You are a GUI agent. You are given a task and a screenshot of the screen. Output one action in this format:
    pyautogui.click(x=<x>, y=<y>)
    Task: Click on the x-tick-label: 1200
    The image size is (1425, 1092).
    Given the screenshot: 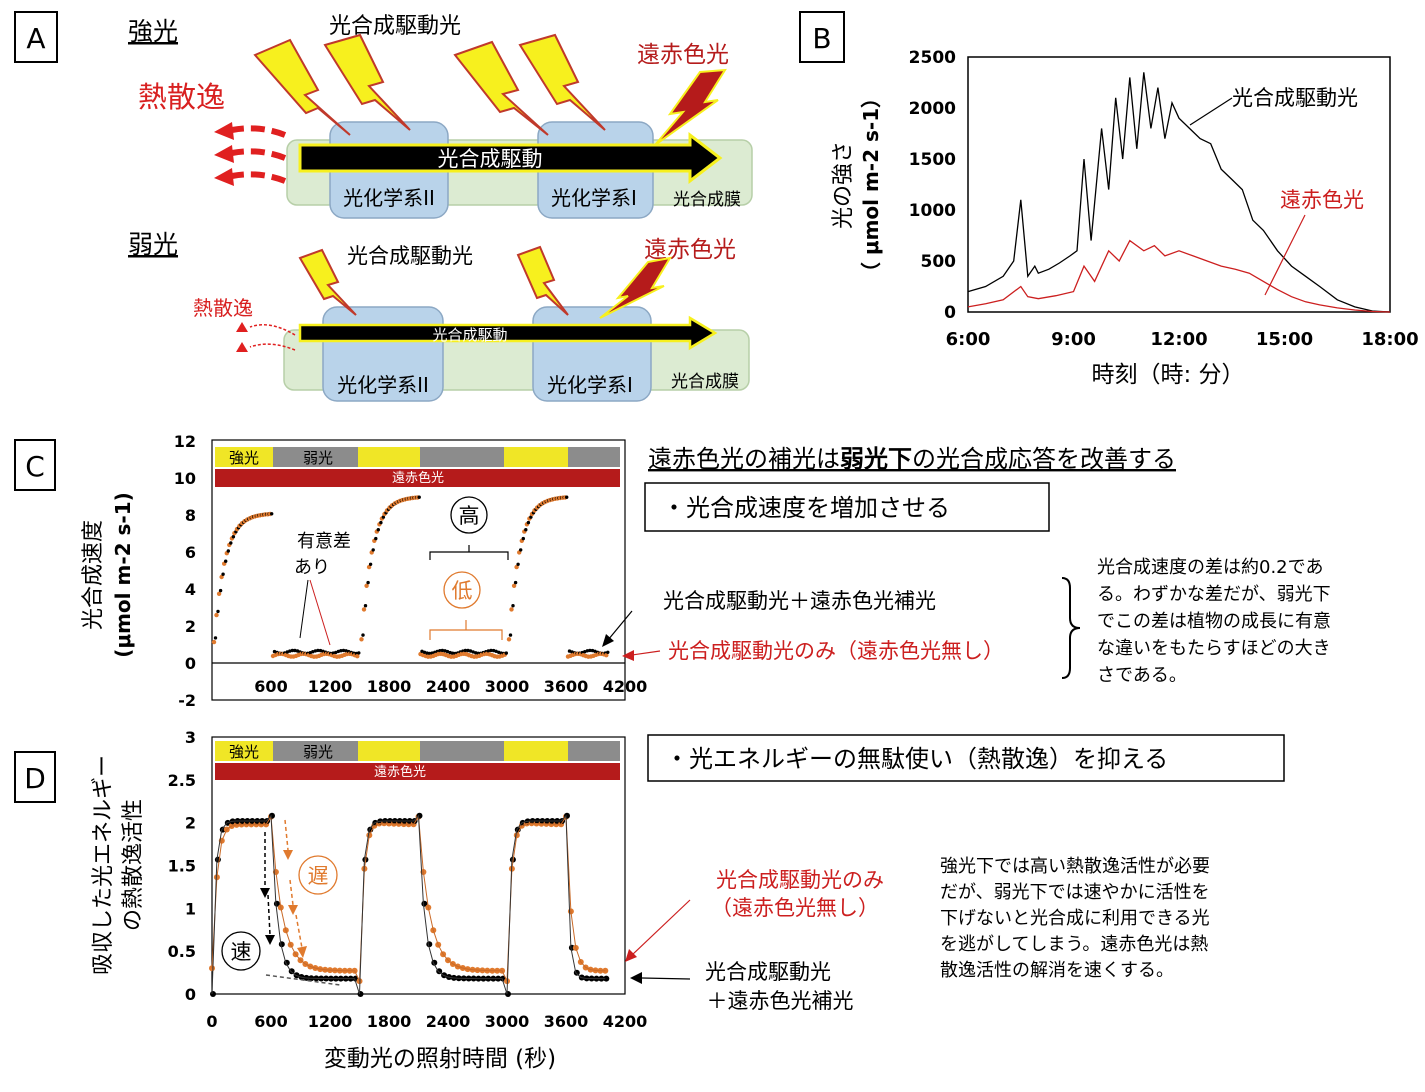 What is the action you would take?
    pyautogui.click(x=330, y=1021)
    